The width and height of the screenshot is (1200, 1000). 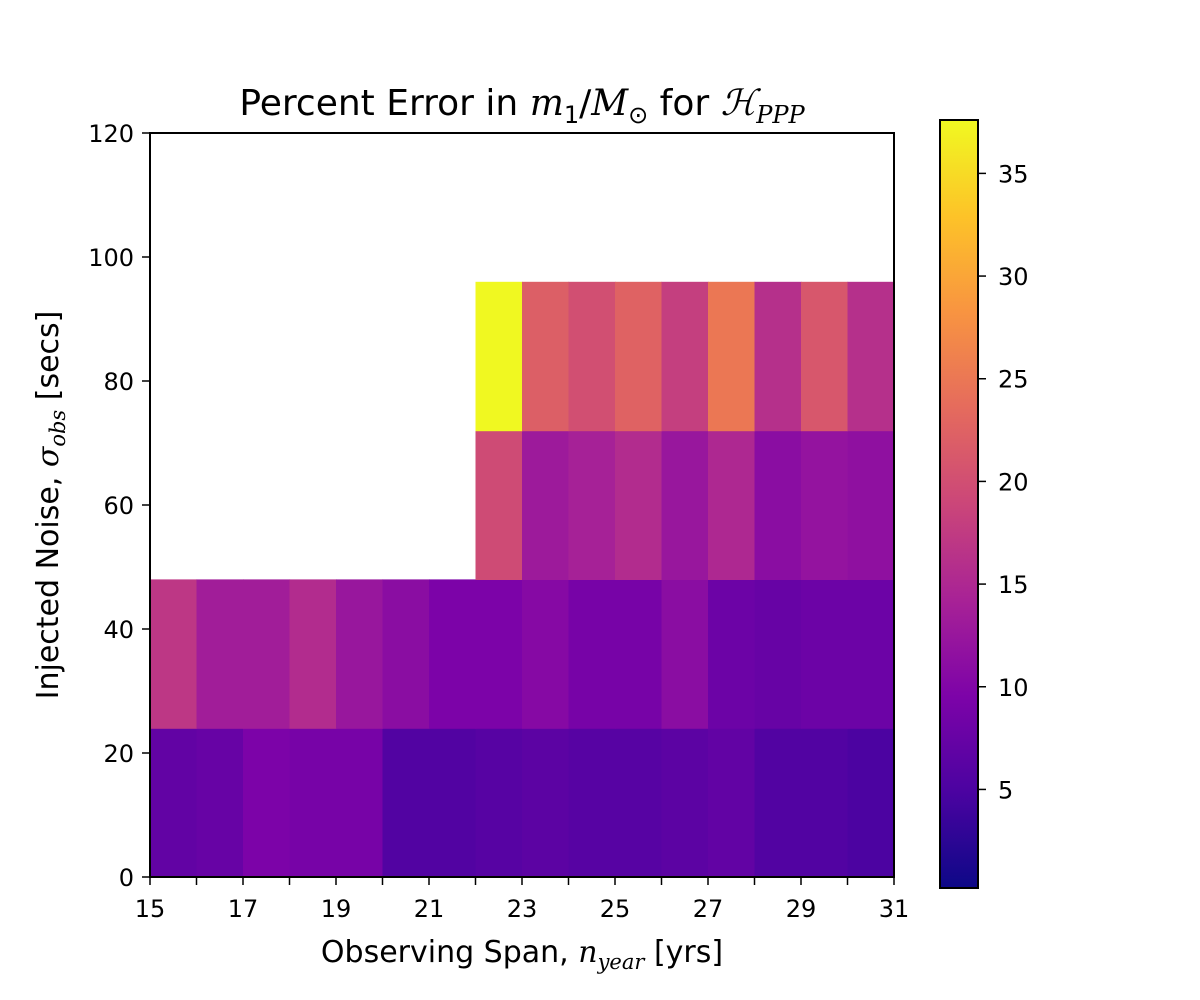 I want to click on heatmap-cell-r0-c6, so click(x=453, y=803).